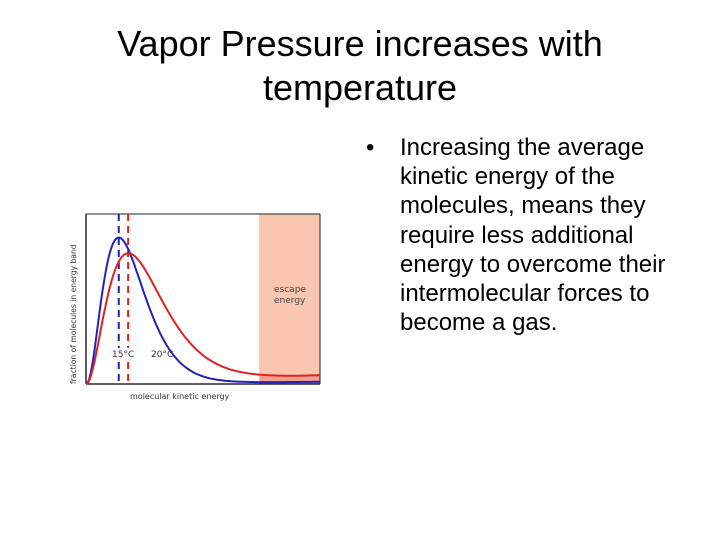 This screenshot has width=720, height=540. What do you see at coordinates (162, 355) in the screenshot?
I see `series-label-20c: 20°C` at bounding box center [162, 355].